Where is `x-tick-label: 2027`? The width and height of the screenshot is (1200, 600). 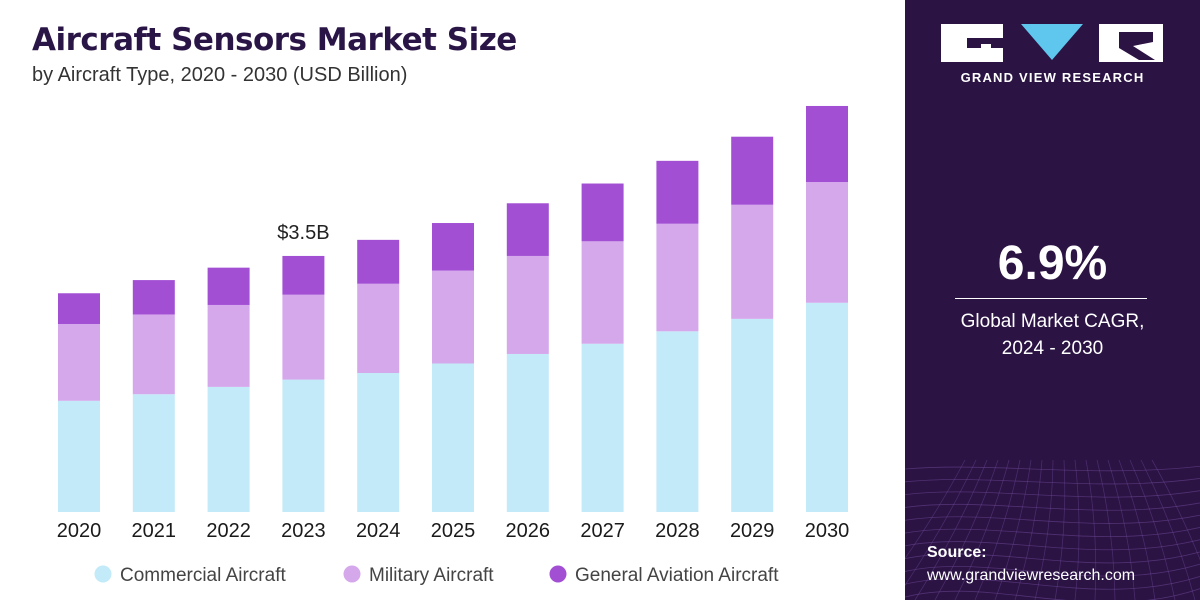
x-tick-label: 2027 is located at coordinates (602, 531).